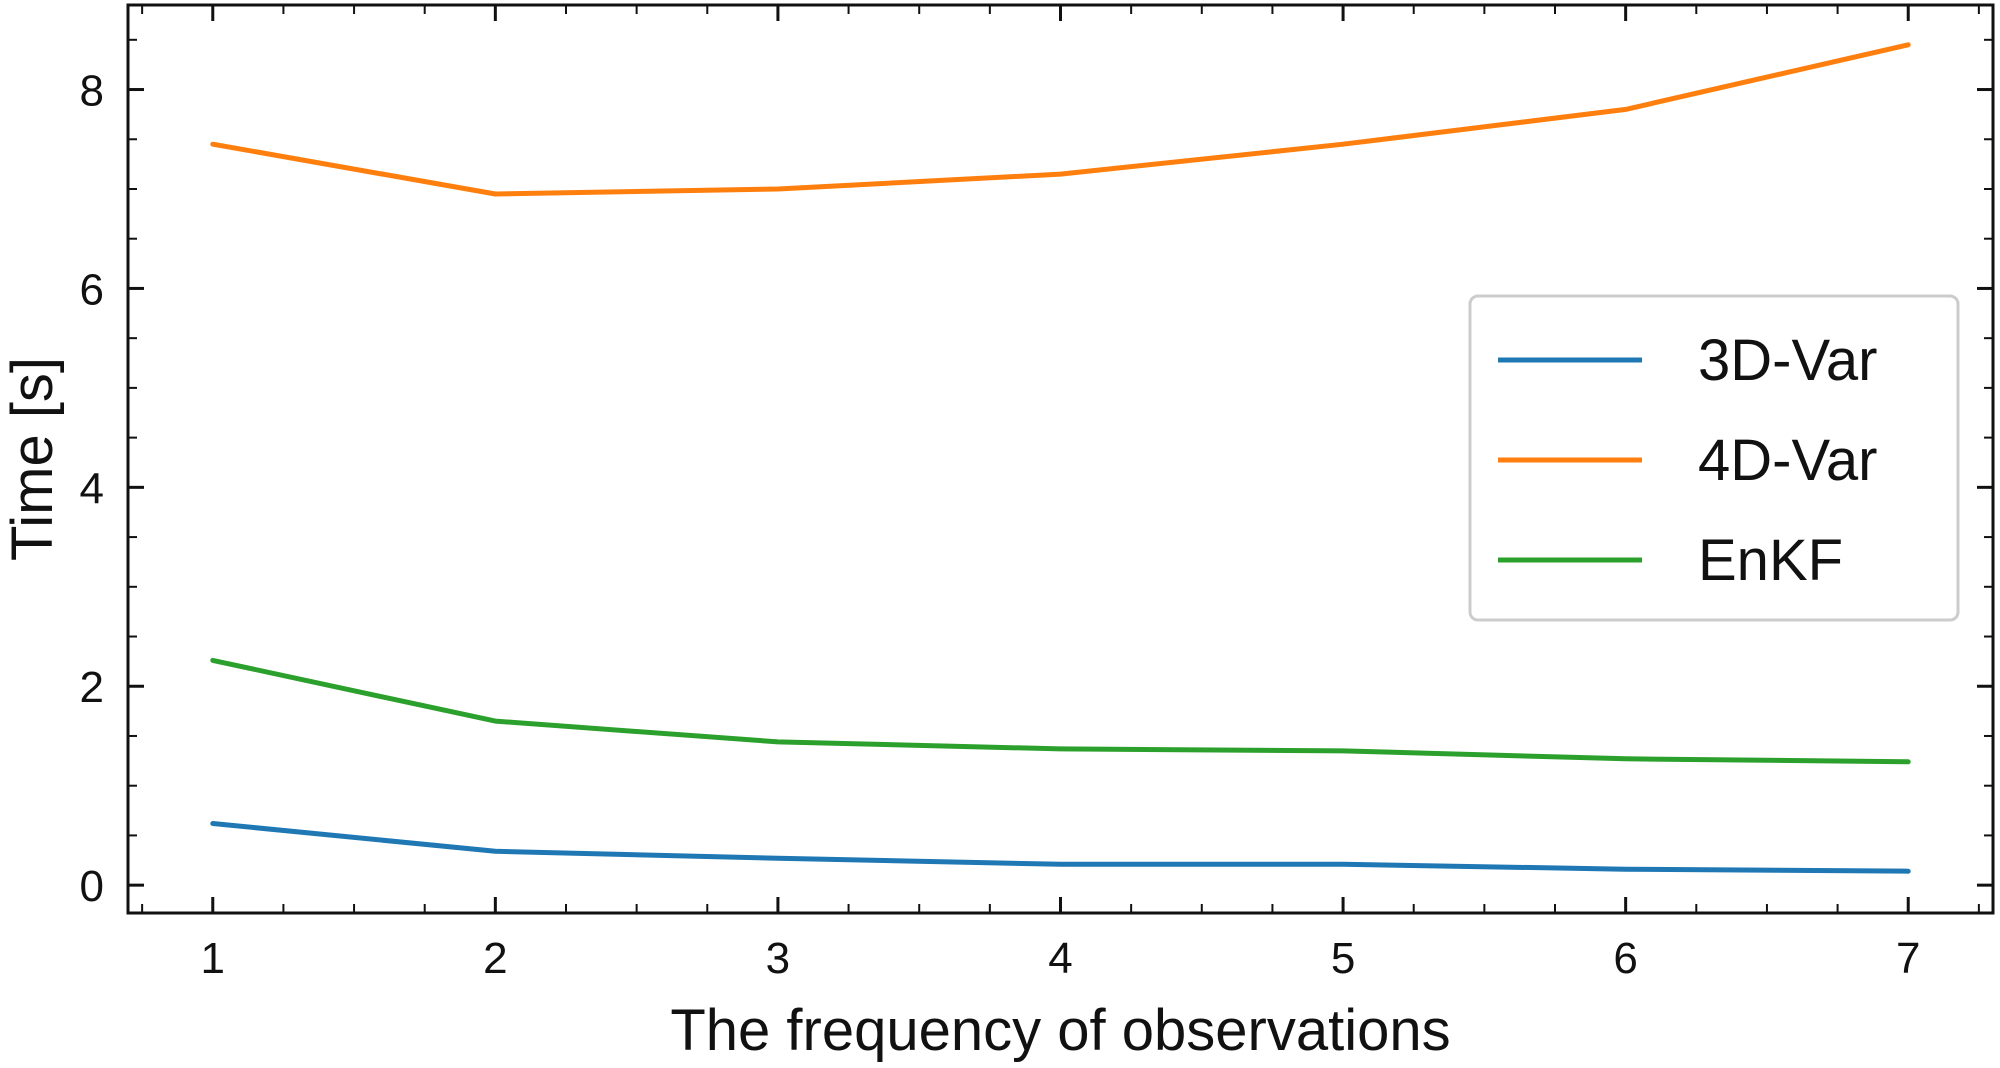  I want to click on x-tick-label: 1, so click(213, 958).